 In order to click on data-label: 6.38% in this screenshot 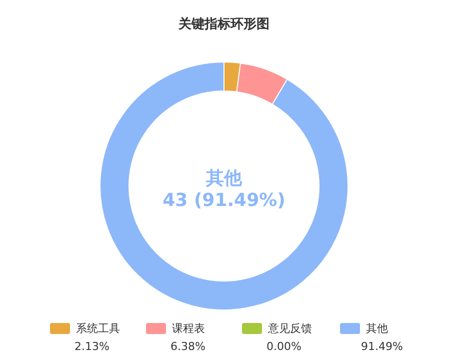, I will do `click(188, 346)`.